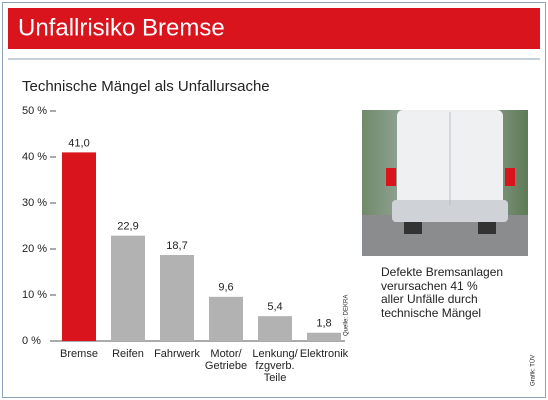  Describe the element at coordinates (34, 203) in the screenshot. I see `y-tick-label: 30 %` at that location.